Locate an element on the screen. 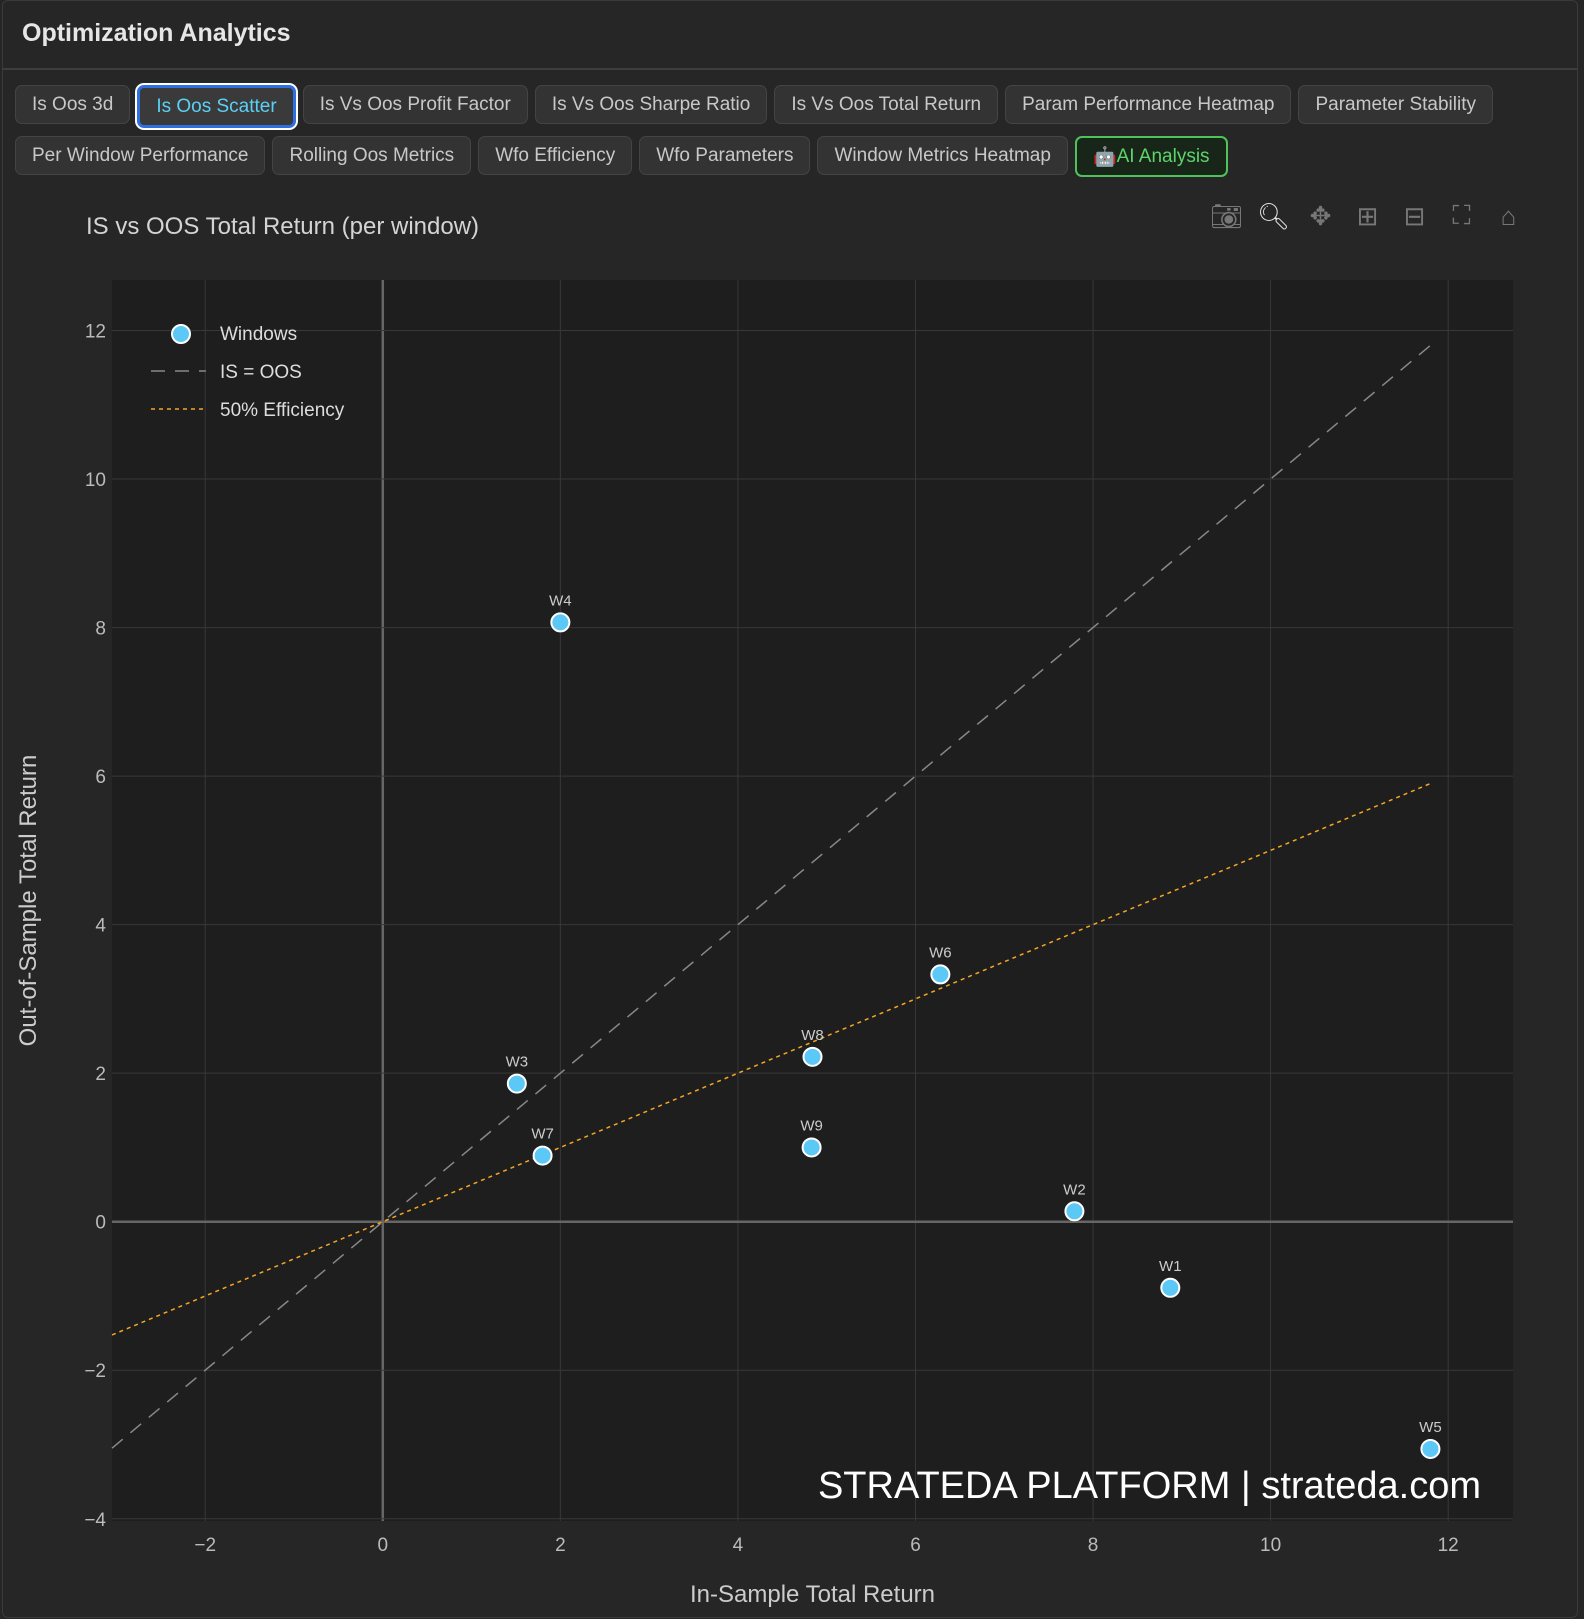 The height and width of the screenshot is (1619, 1584). legend: Windows IS = OOS 50% Efficiency is located at coordinates (248, 372).